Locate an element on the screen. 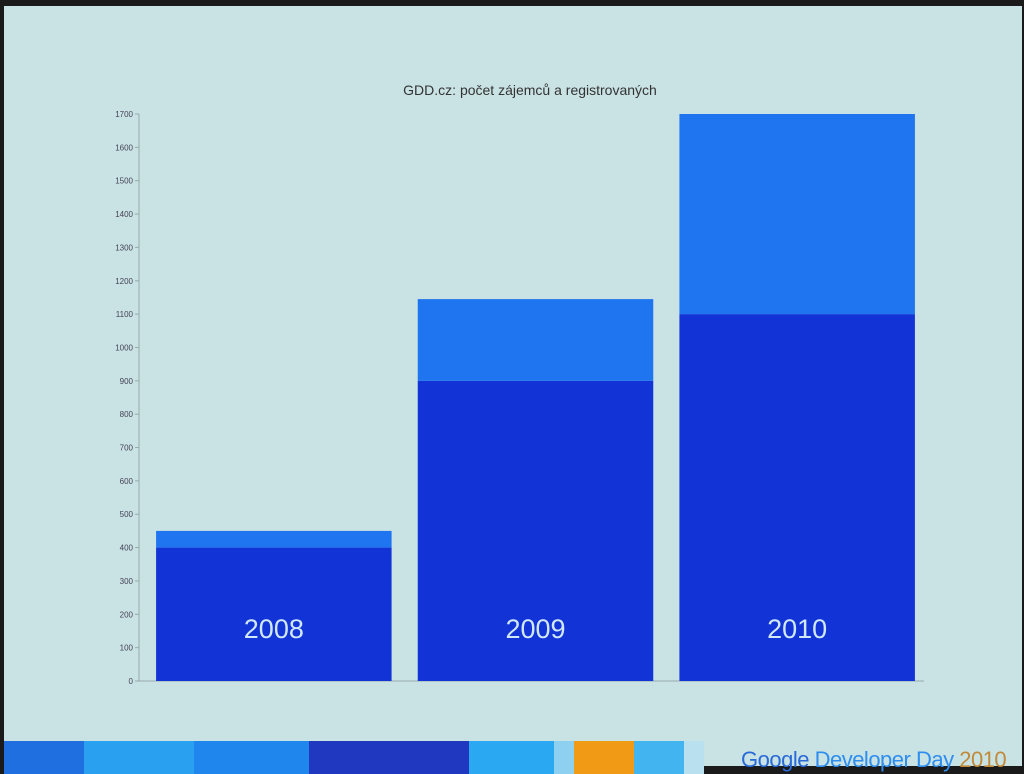  y-tick-label: 1700 is located at coordinates (124, 114).